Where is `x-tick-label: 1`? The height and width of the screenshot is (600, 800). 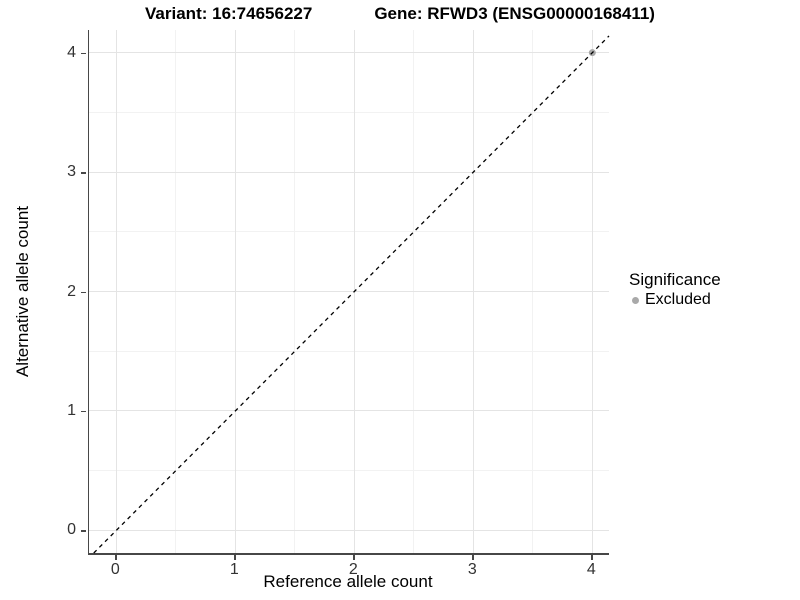 x-tick-label: 1 is located at coordinates (234, 569).